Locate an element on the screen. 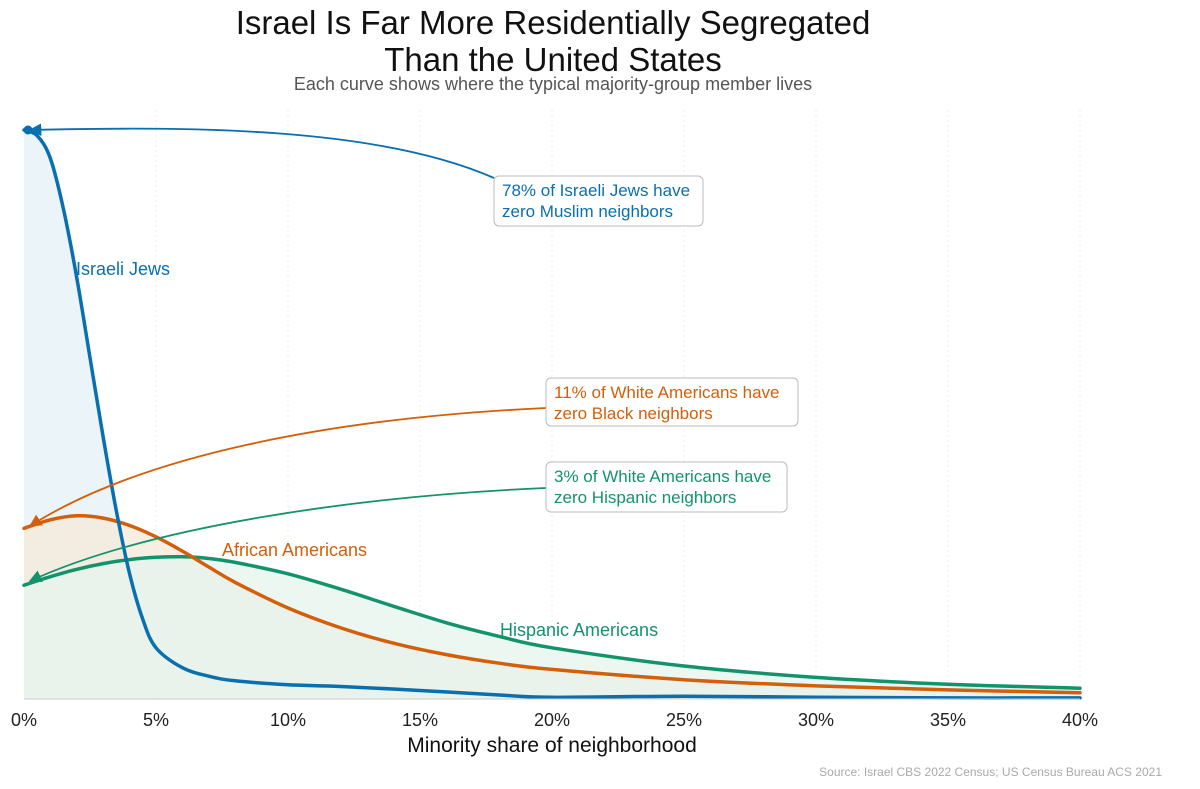 This screenshot has width=1200, height=789. x-tick-label: 15% is located at coordinates (420, 720).